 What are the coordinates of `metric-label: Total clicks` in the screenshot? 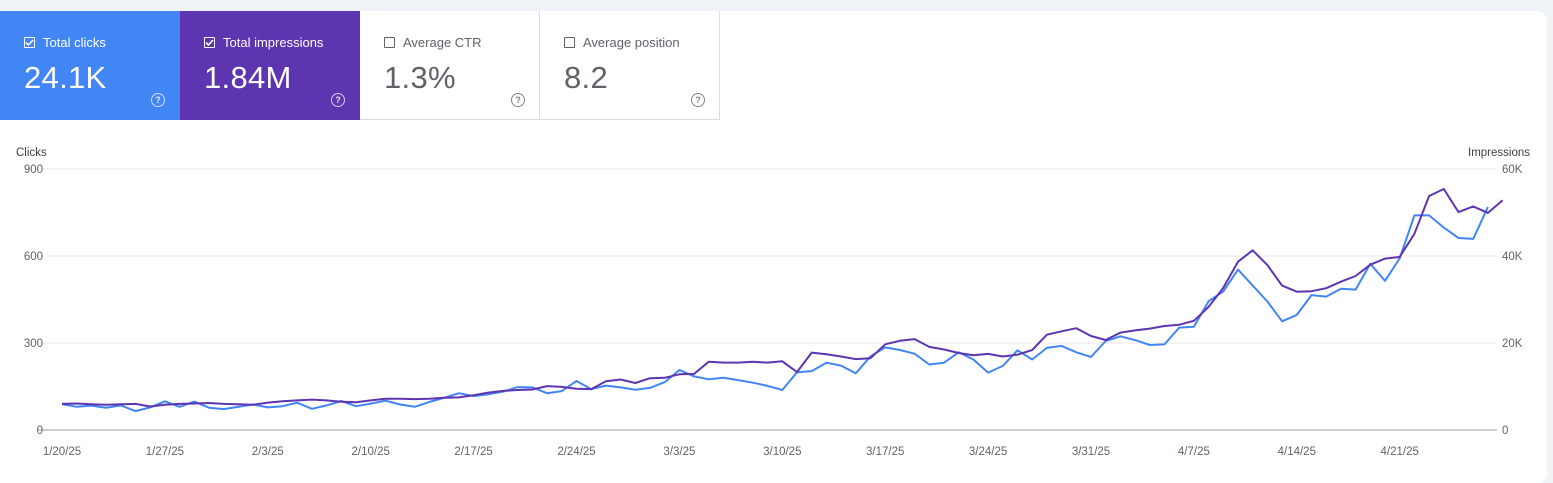 It's located at (74, 42).